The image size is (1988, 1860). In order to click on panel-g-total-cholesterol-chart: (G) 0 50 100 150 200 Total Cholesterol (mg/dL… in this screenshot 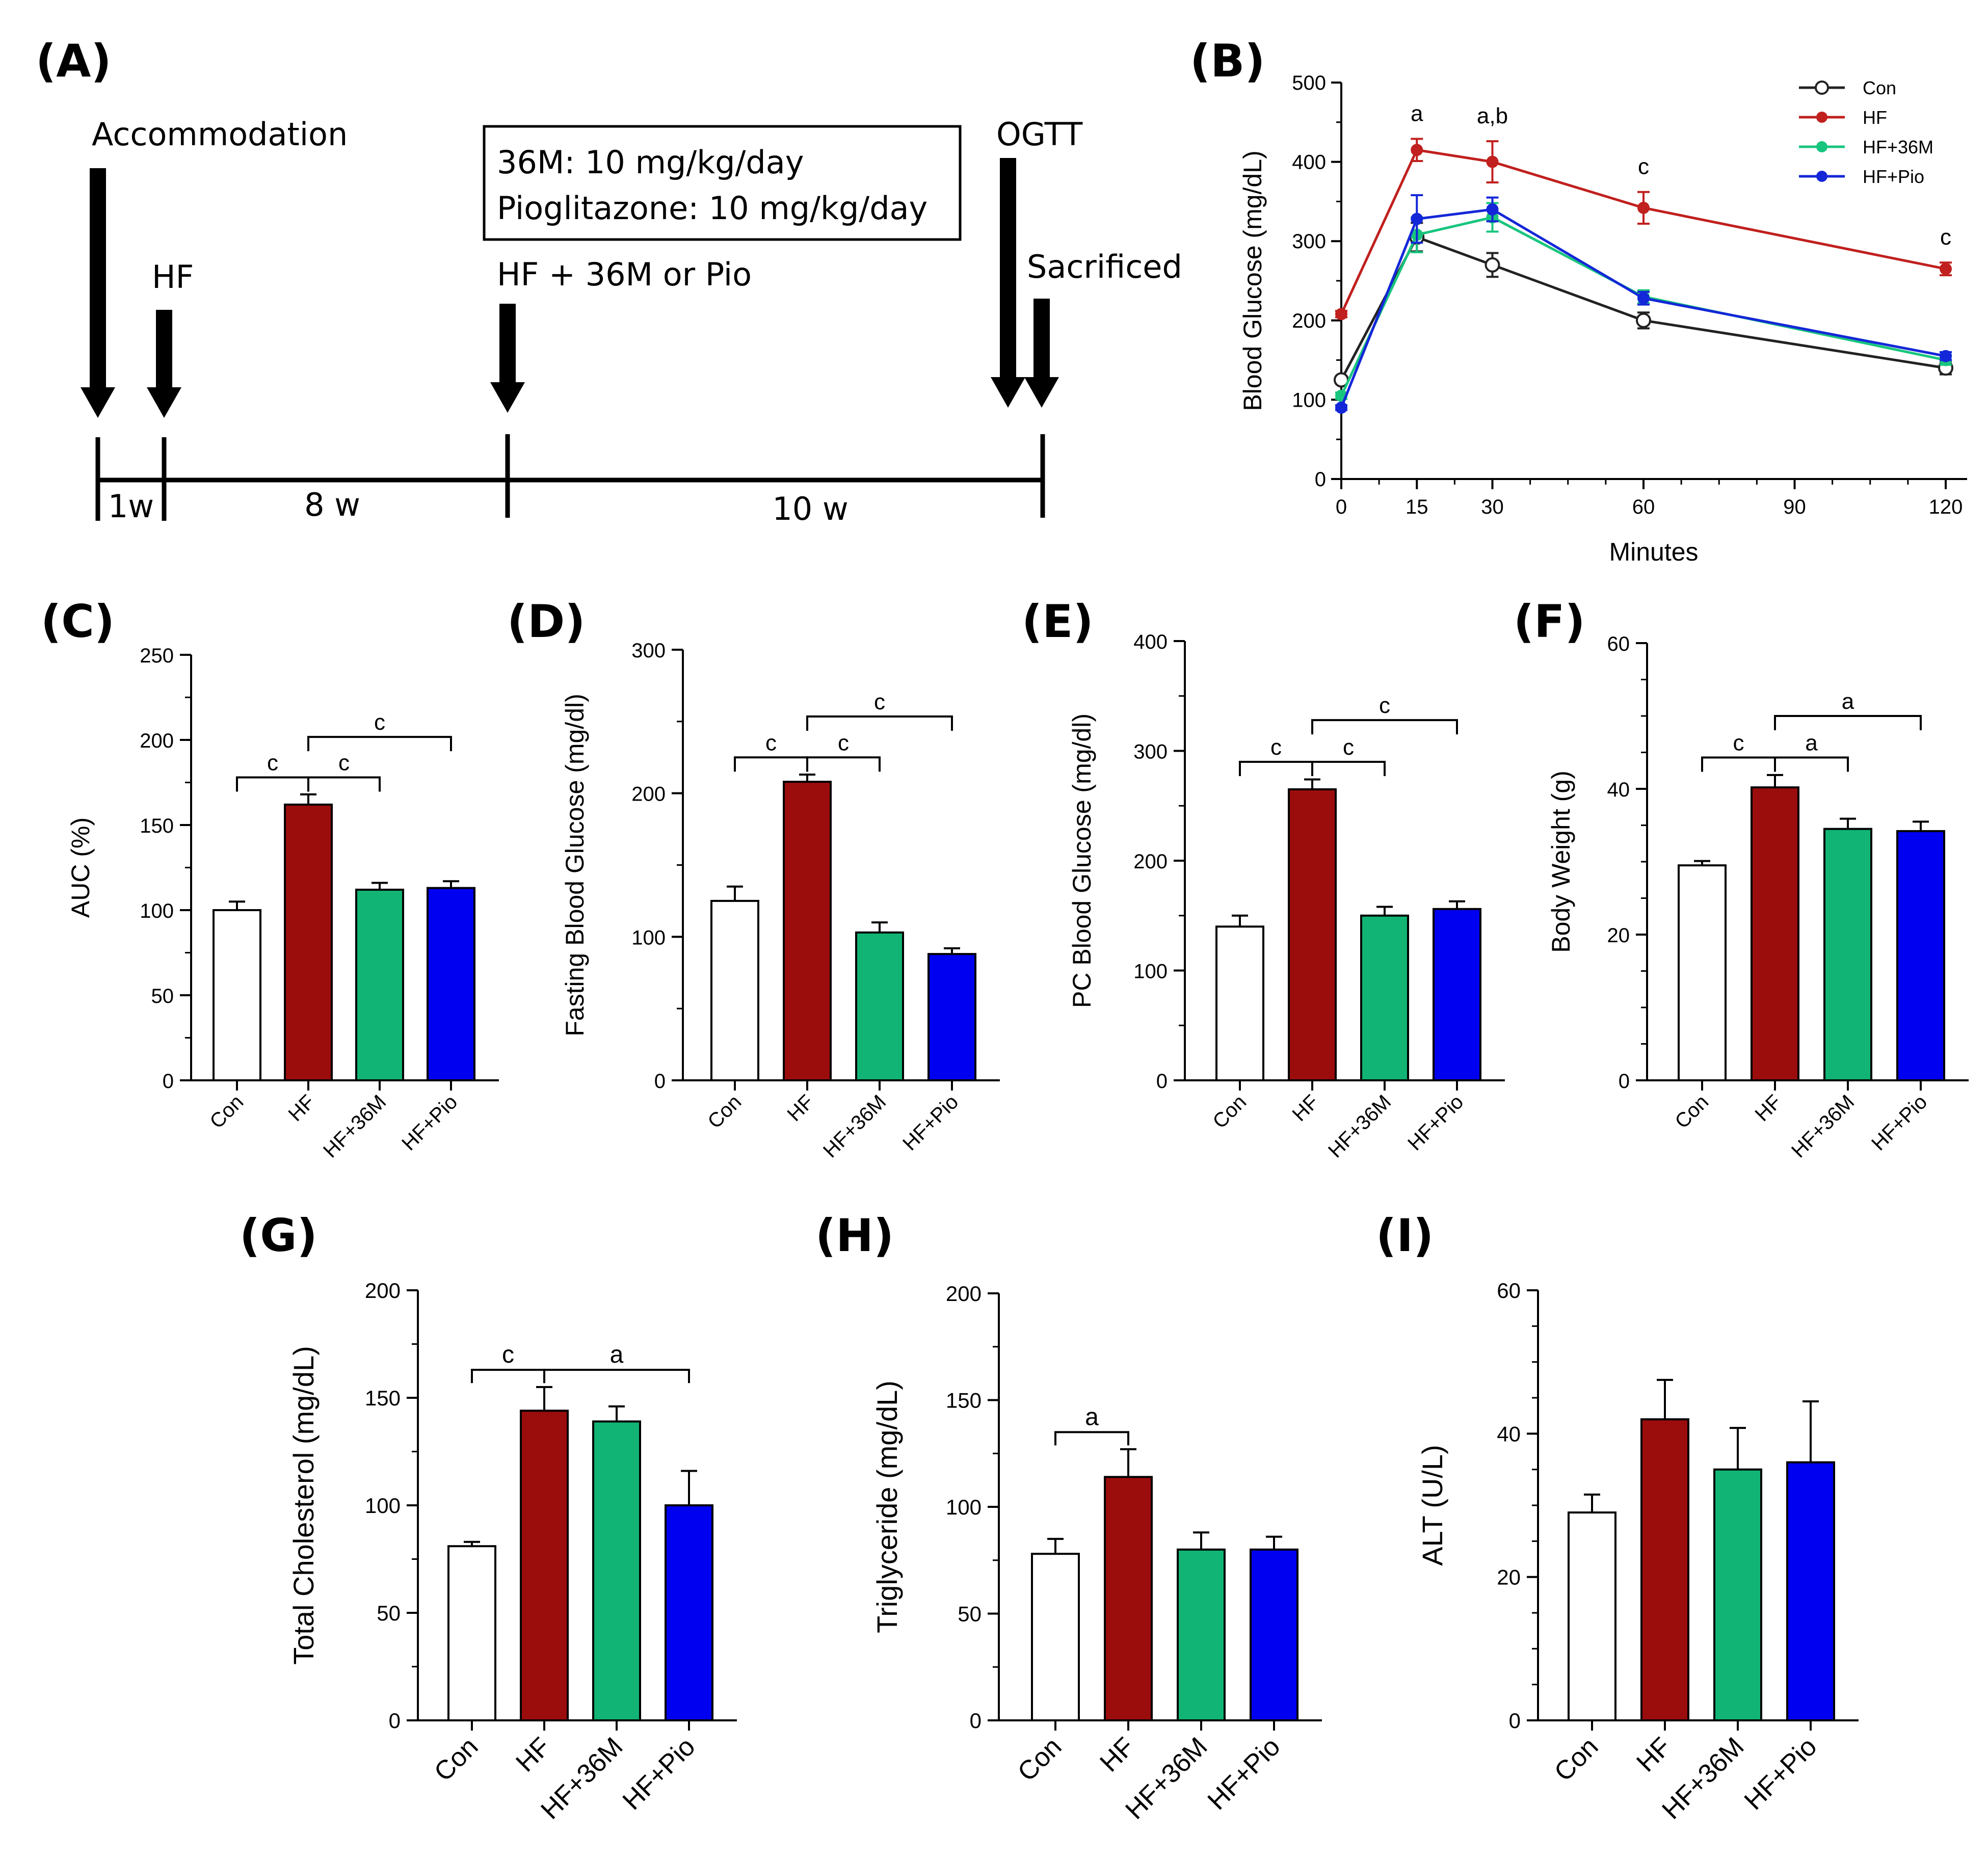, I will do `click(488, 1517)`.